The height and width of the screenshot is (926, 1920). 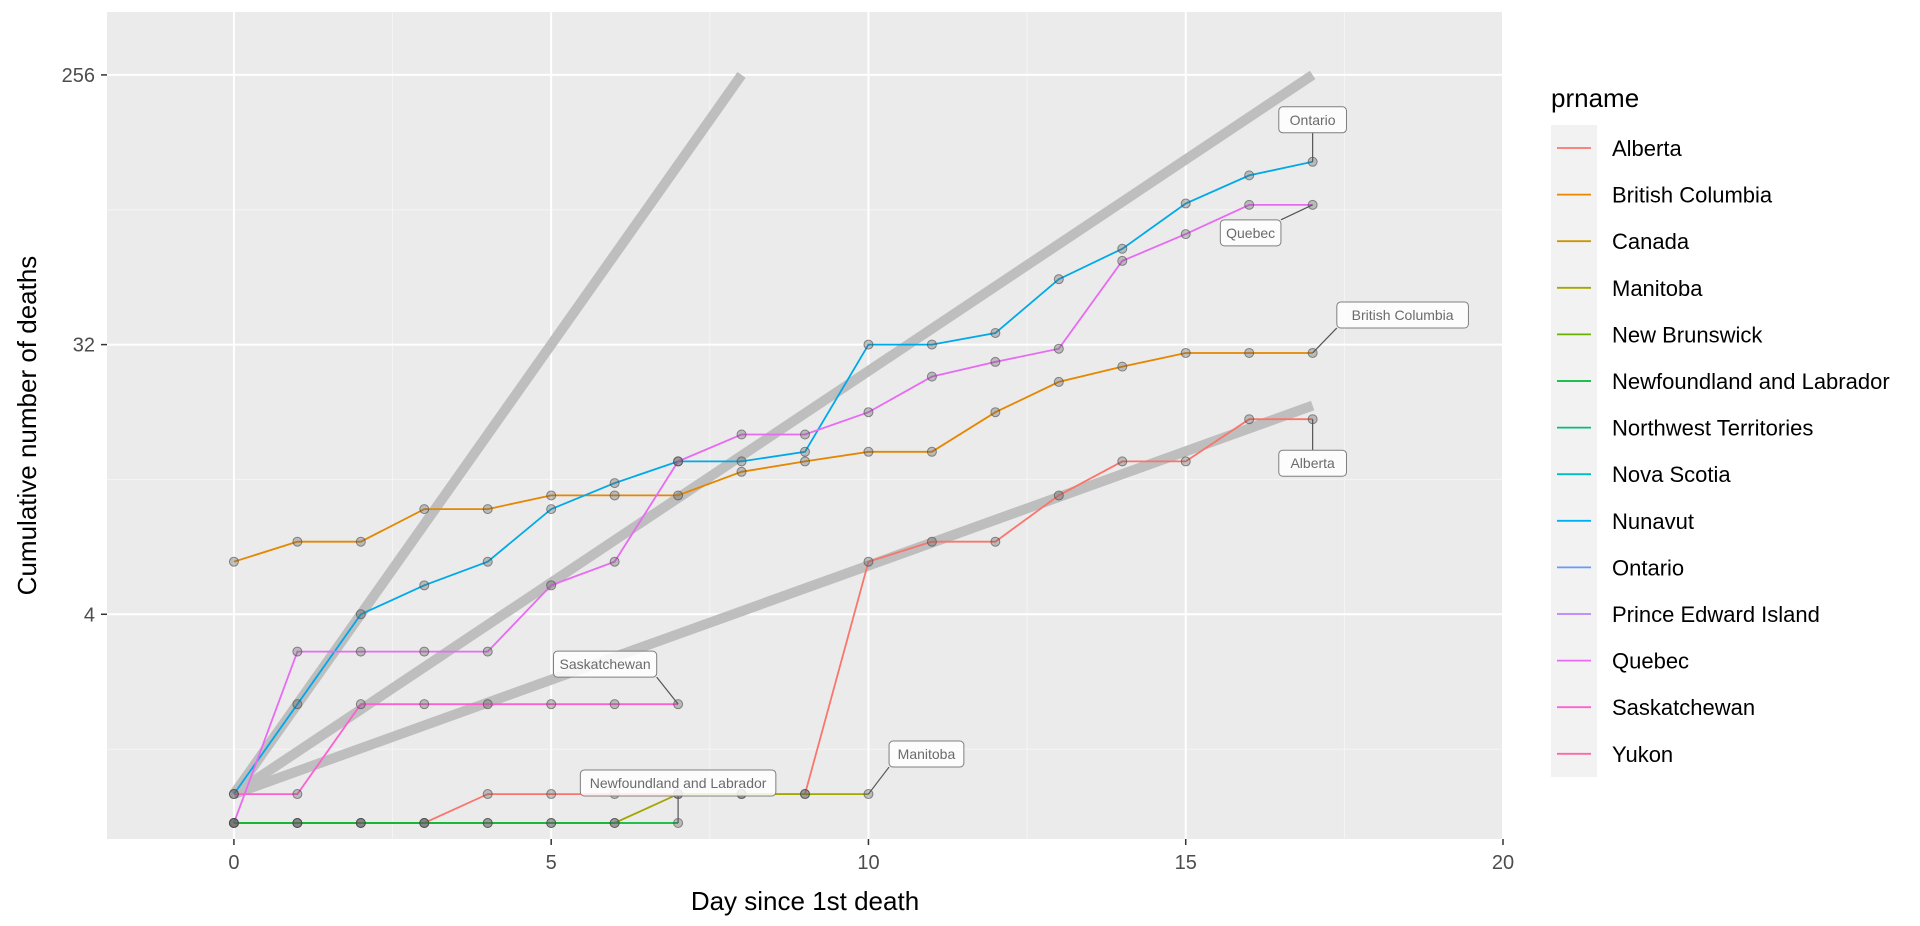 What do you see at coordinates (84, 346) in the screenshot?
I see `y-tick-label: 32` at bounding box center [84, 346].